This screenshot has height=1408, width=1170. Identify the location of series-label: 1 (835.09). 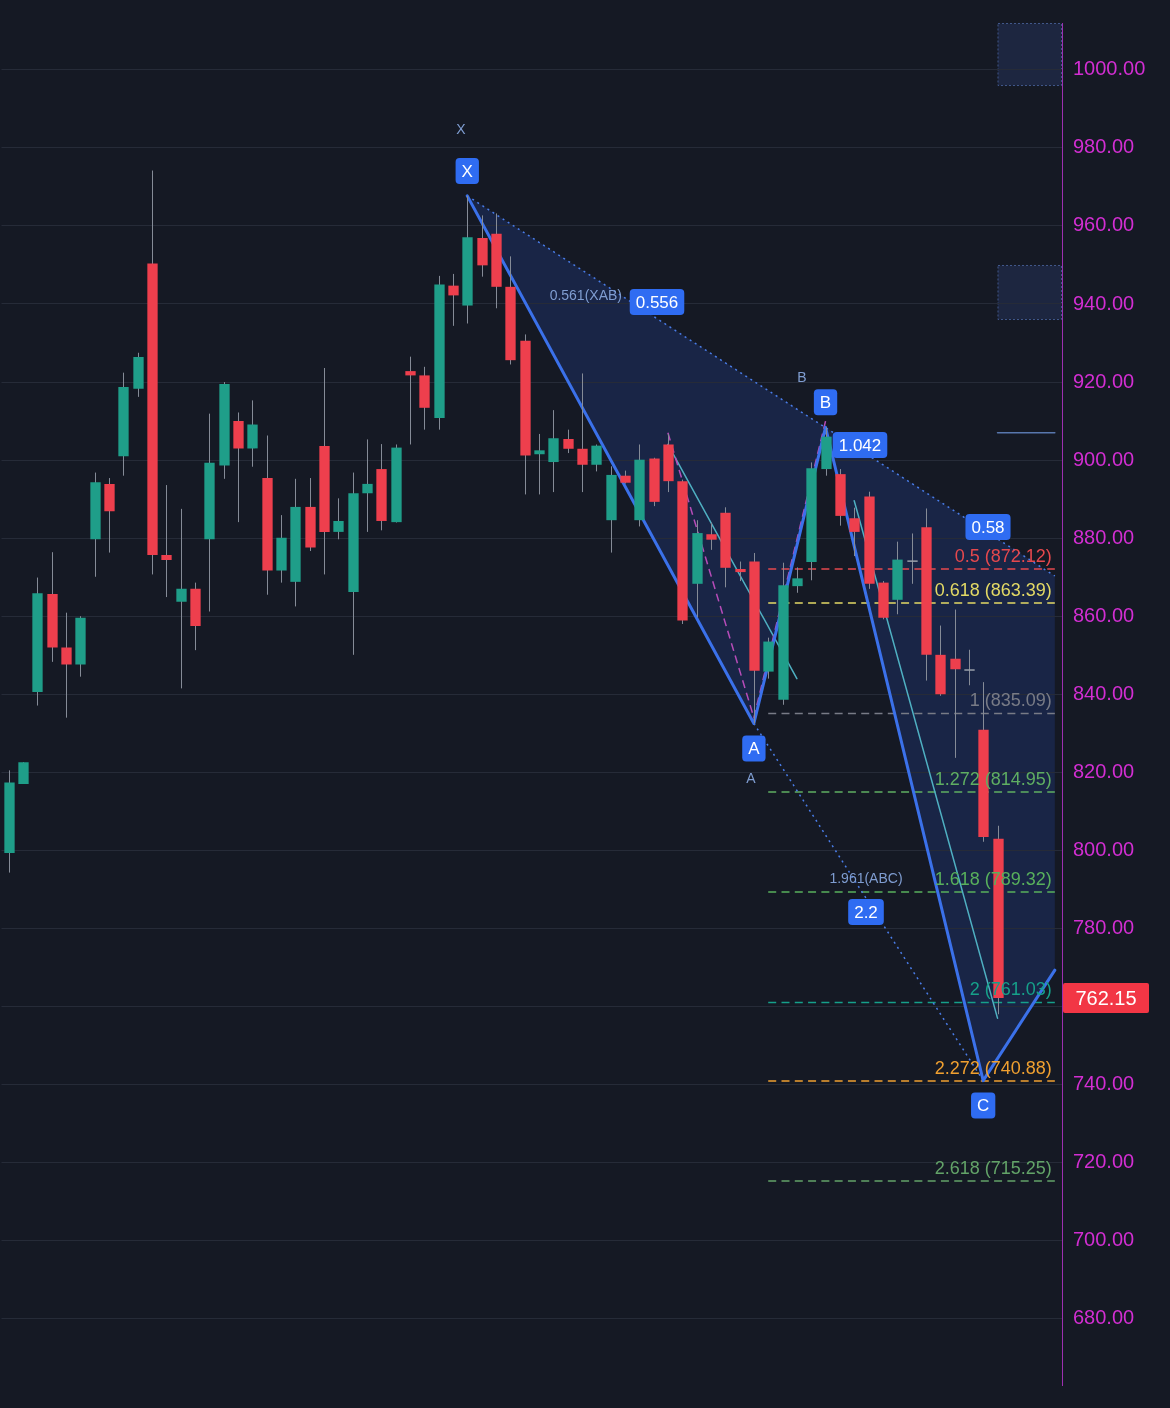
(1010, 700).